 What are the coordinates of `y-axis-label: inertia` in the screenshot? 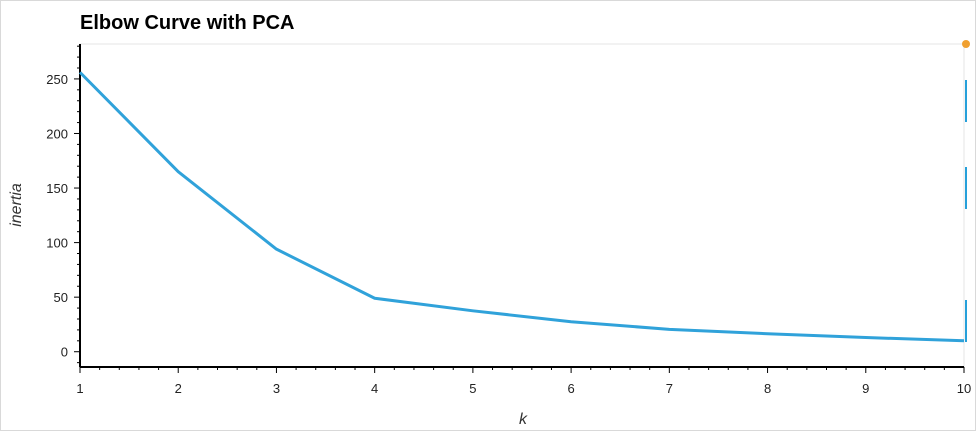 It's located at (16, 205).